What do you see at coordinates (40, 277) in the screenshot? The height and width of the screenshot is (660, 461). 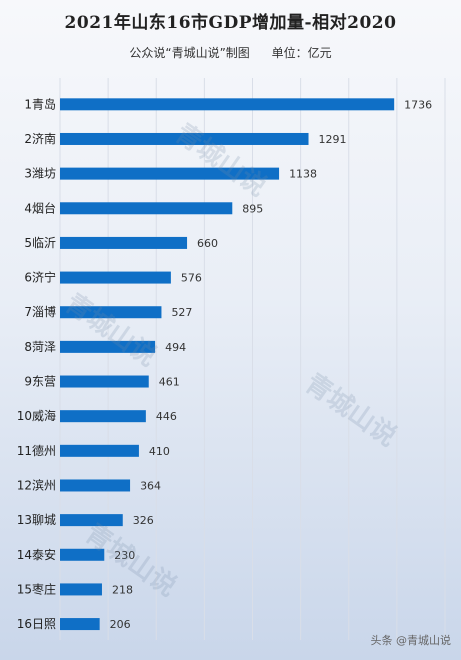 I see `category-label: 6济宁` at bounding box center [40, 277].